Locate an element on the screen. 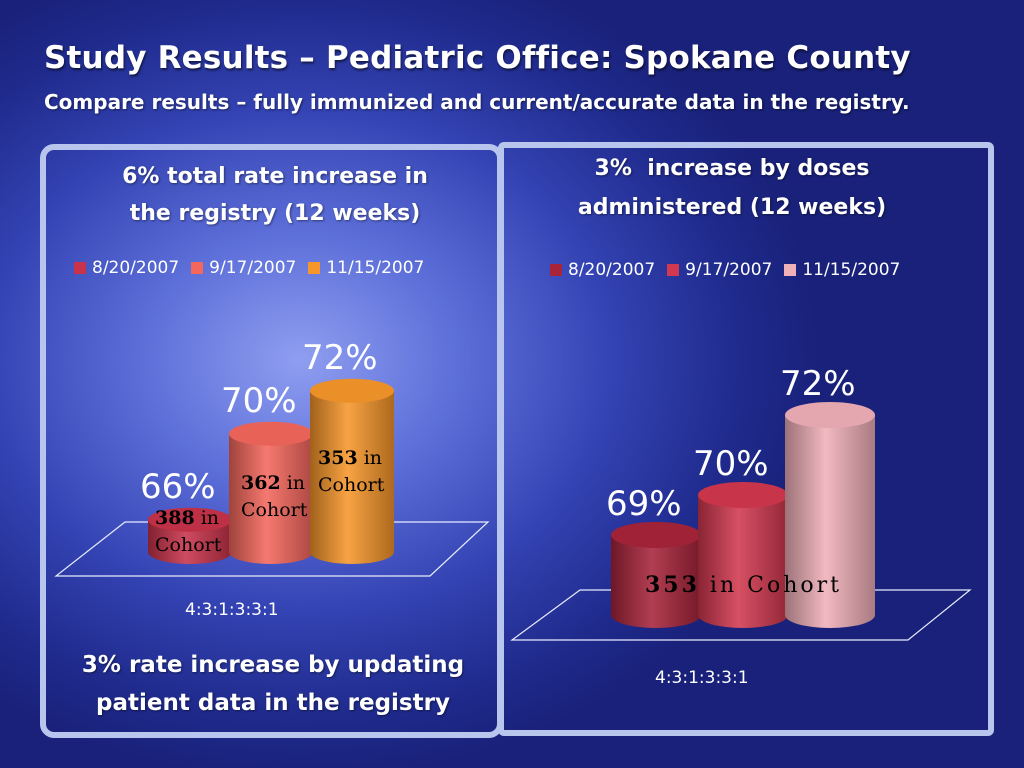 This screenshot has height=768, width=1024. left-chart-legend: 8/20/2007 9/17/2007 11/15/2007 is located at coordinates (249, 268).